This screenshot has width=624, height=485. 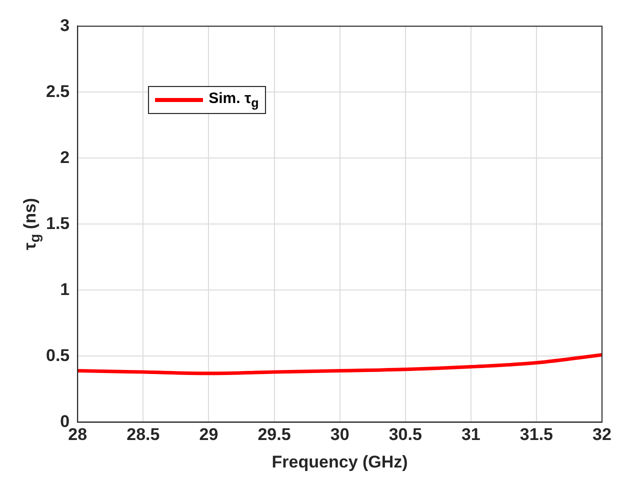 I want to click on x-axis-title: Frequency (GHz), so click(x=340, y=462).